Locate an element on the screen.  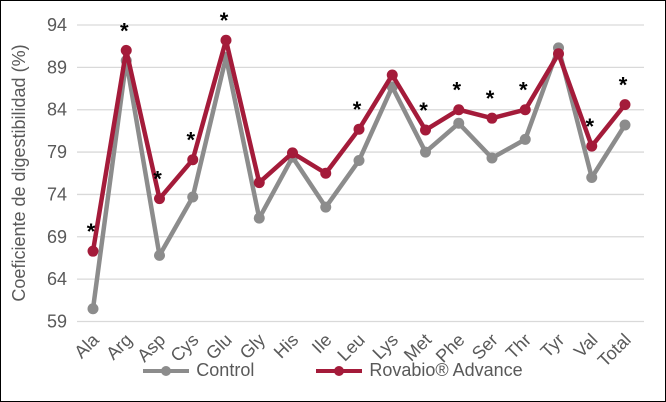
y-tick-label: 69 is located at coordinates (57, 237).